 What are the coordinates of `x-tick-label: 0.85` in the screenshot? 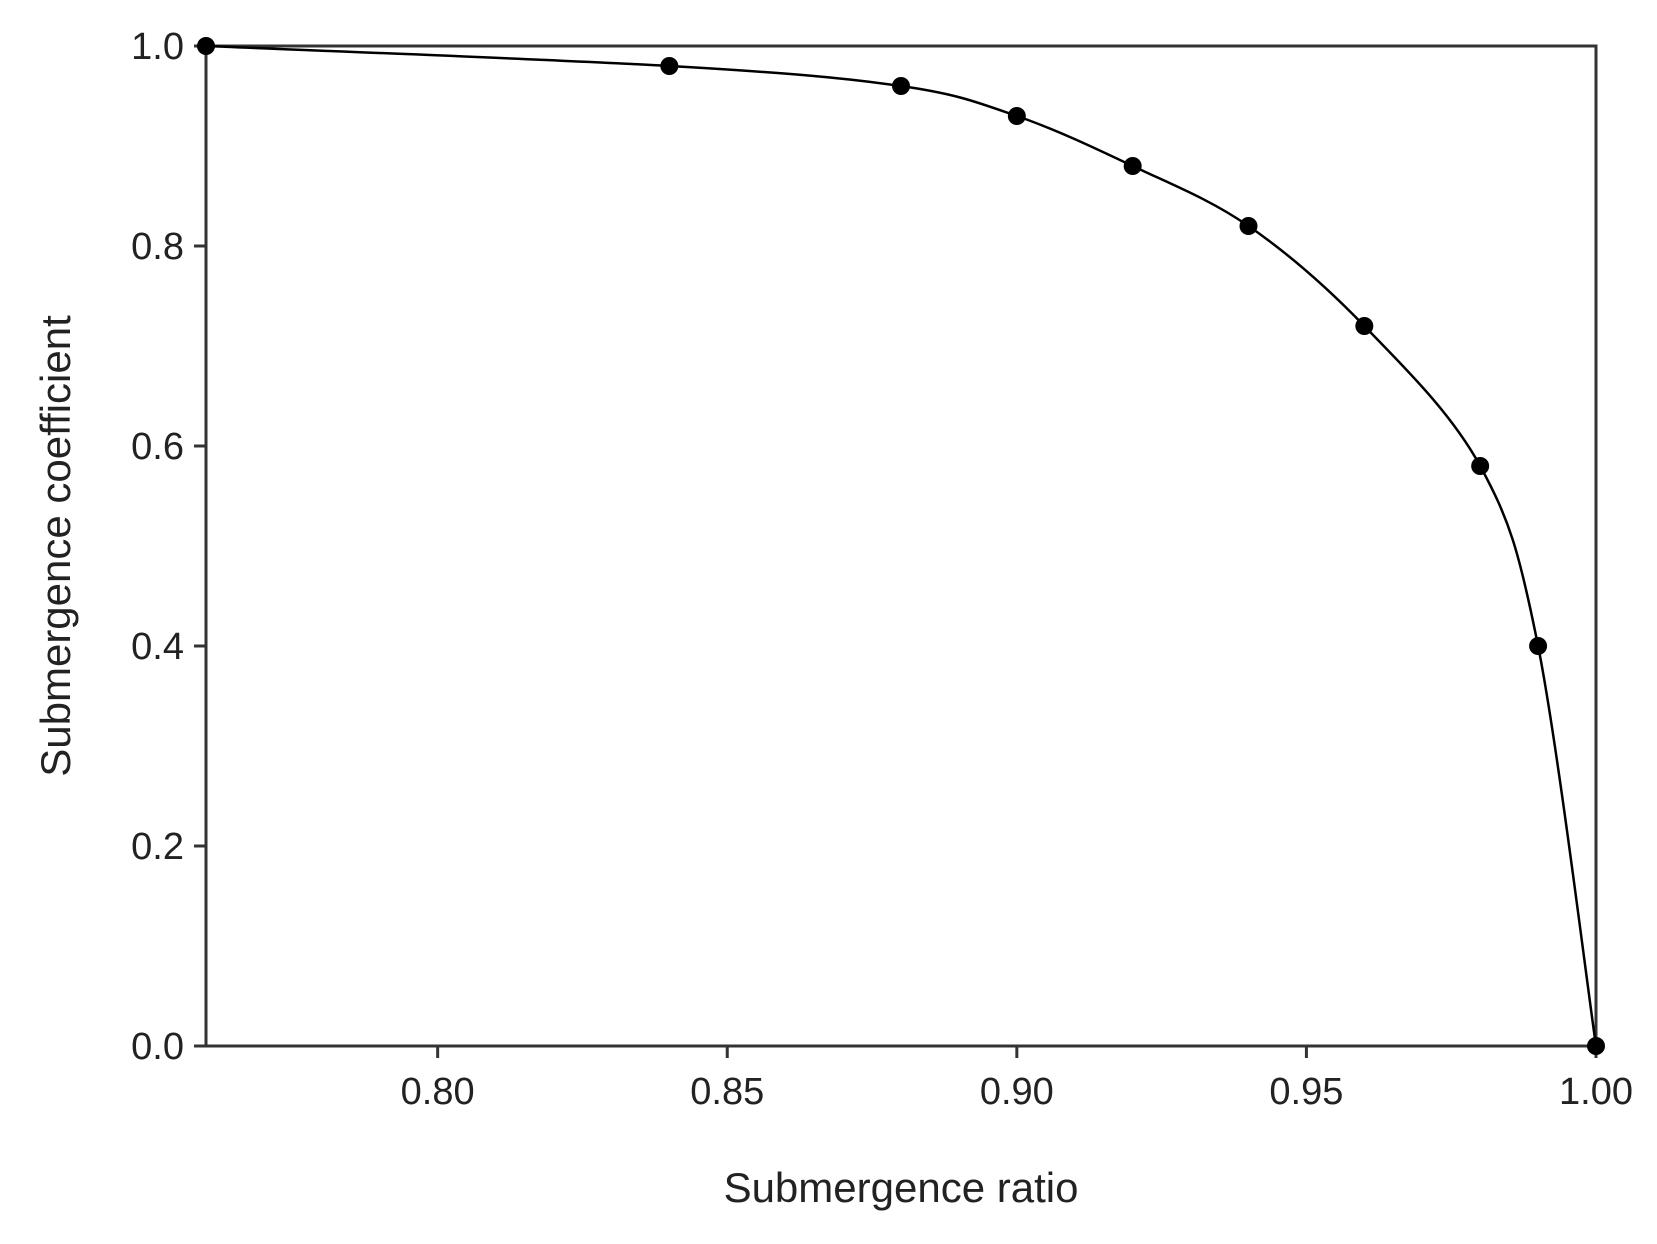 It's located at (727, 1092).